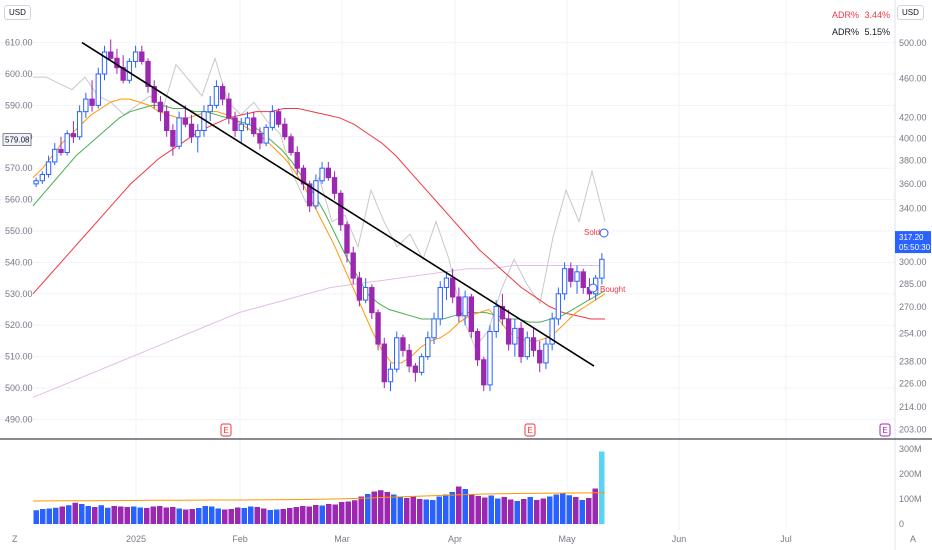 The image size is (932, 550). I want to click on volume-axis-tick: 0, so click(901, 524).